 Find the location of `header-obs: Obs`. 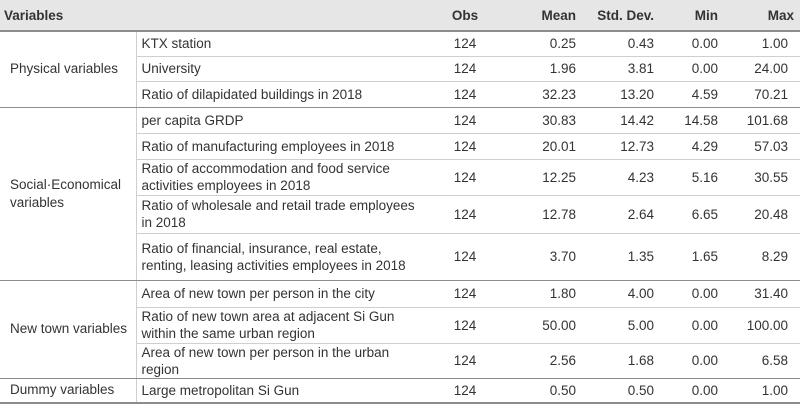

header-obs: Obs is located at coordinates (465, 16).